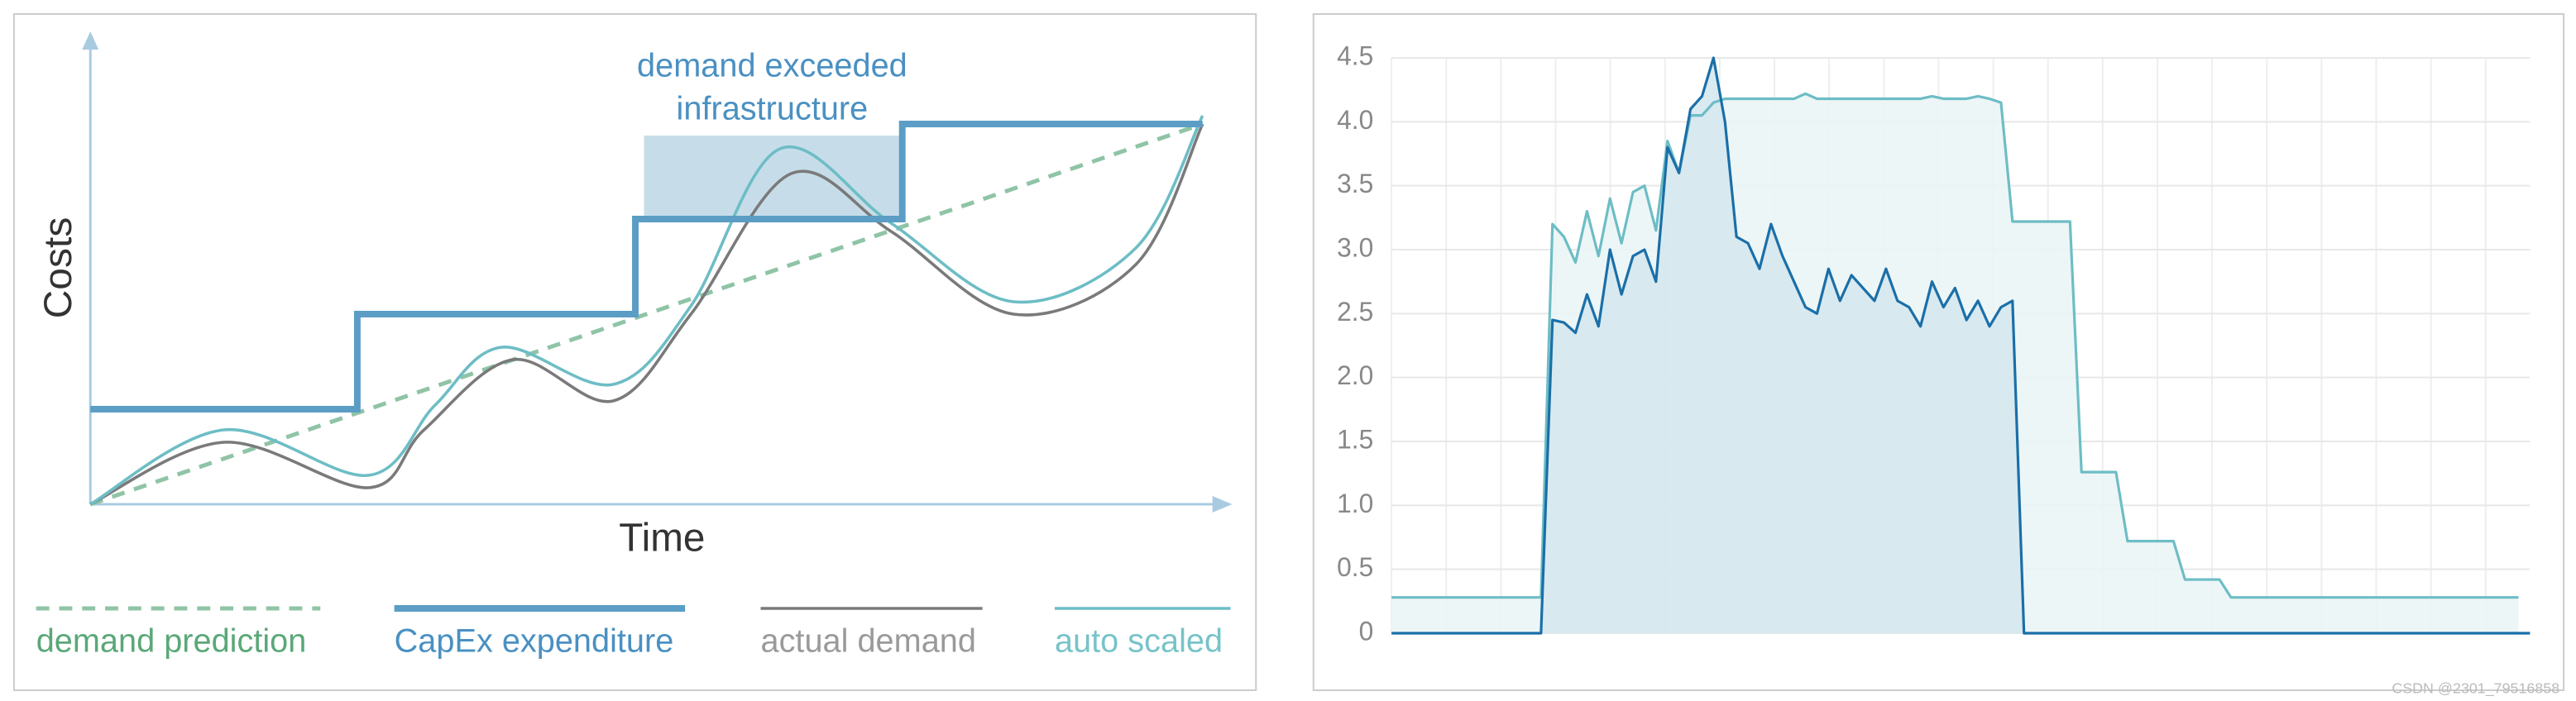  Describe the element at coordinates (773, 178) in the screenshot. I see `highlight-region` at that location.